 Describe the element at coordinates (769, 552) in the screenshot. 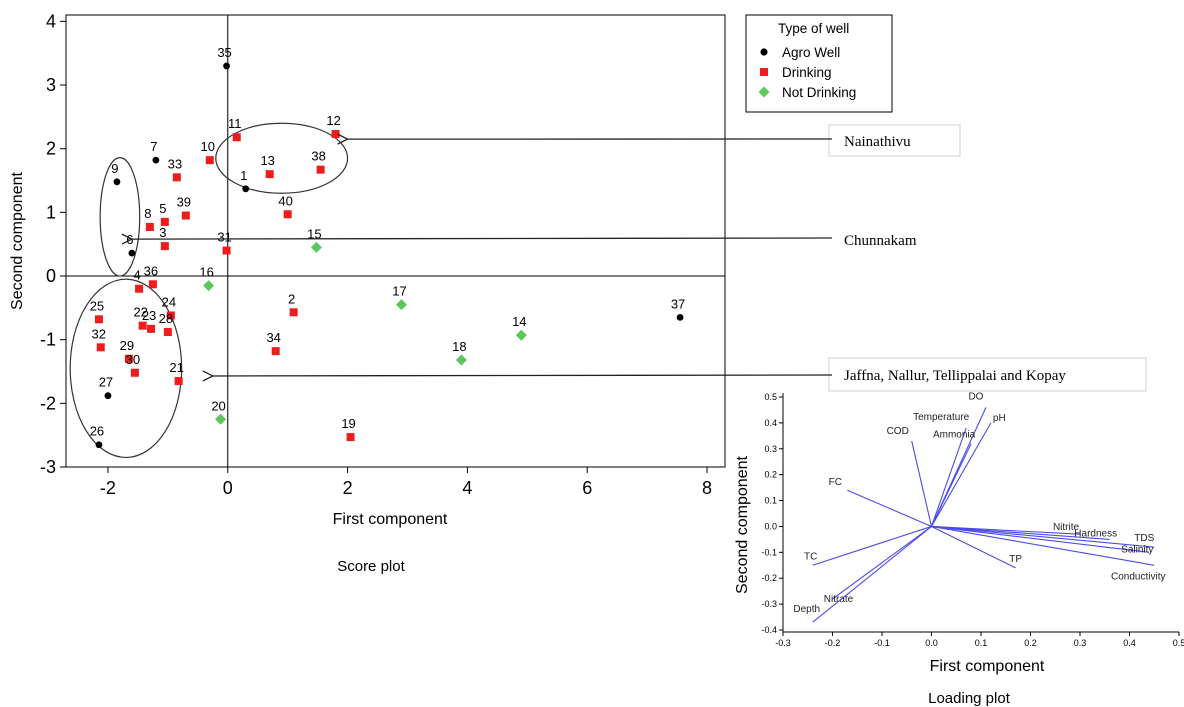

I see `loading-y-tick-label: -0.1` at that location.